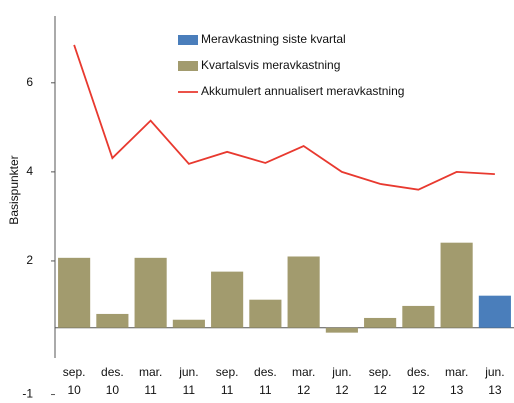 The height and width of the screenshot is (403, 514). What do you see at coordinates (150, 381) in the screenshot?
I see `x-tick-label: mar. 11` at bounding box center [150, 381].